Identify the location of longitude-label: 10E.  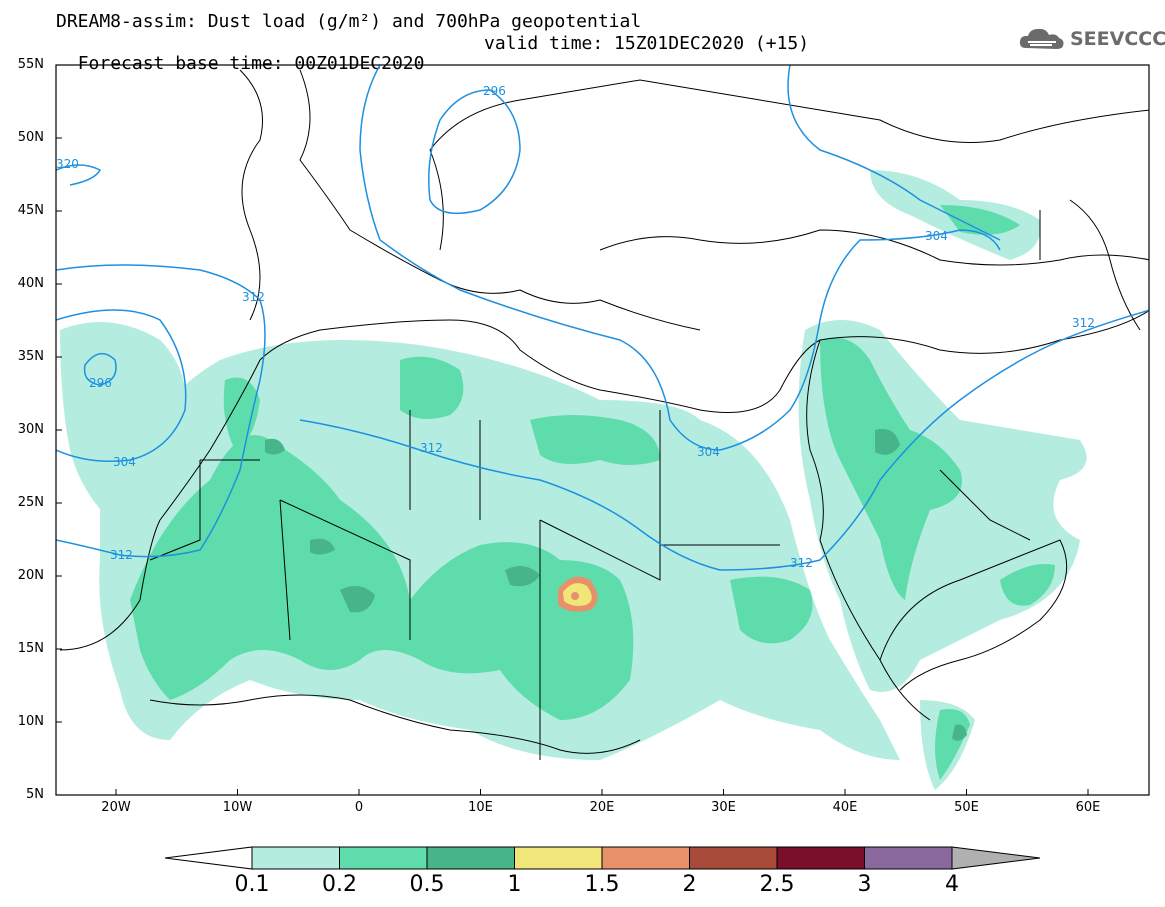
(480, 807).